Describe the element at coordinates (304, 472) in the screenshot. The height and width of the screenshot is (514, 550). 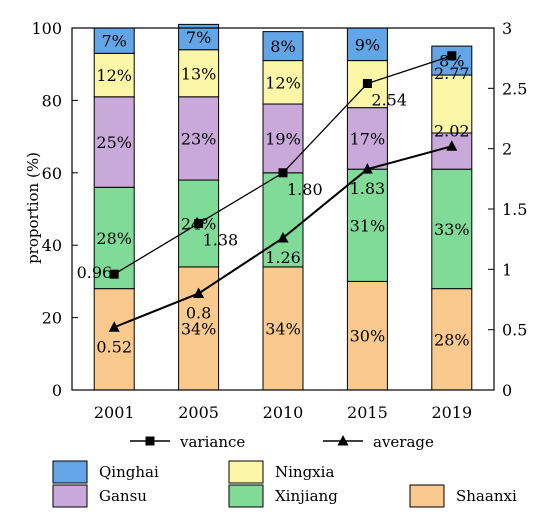
I see `legend-label-ningxia: Ningxia` at that location.